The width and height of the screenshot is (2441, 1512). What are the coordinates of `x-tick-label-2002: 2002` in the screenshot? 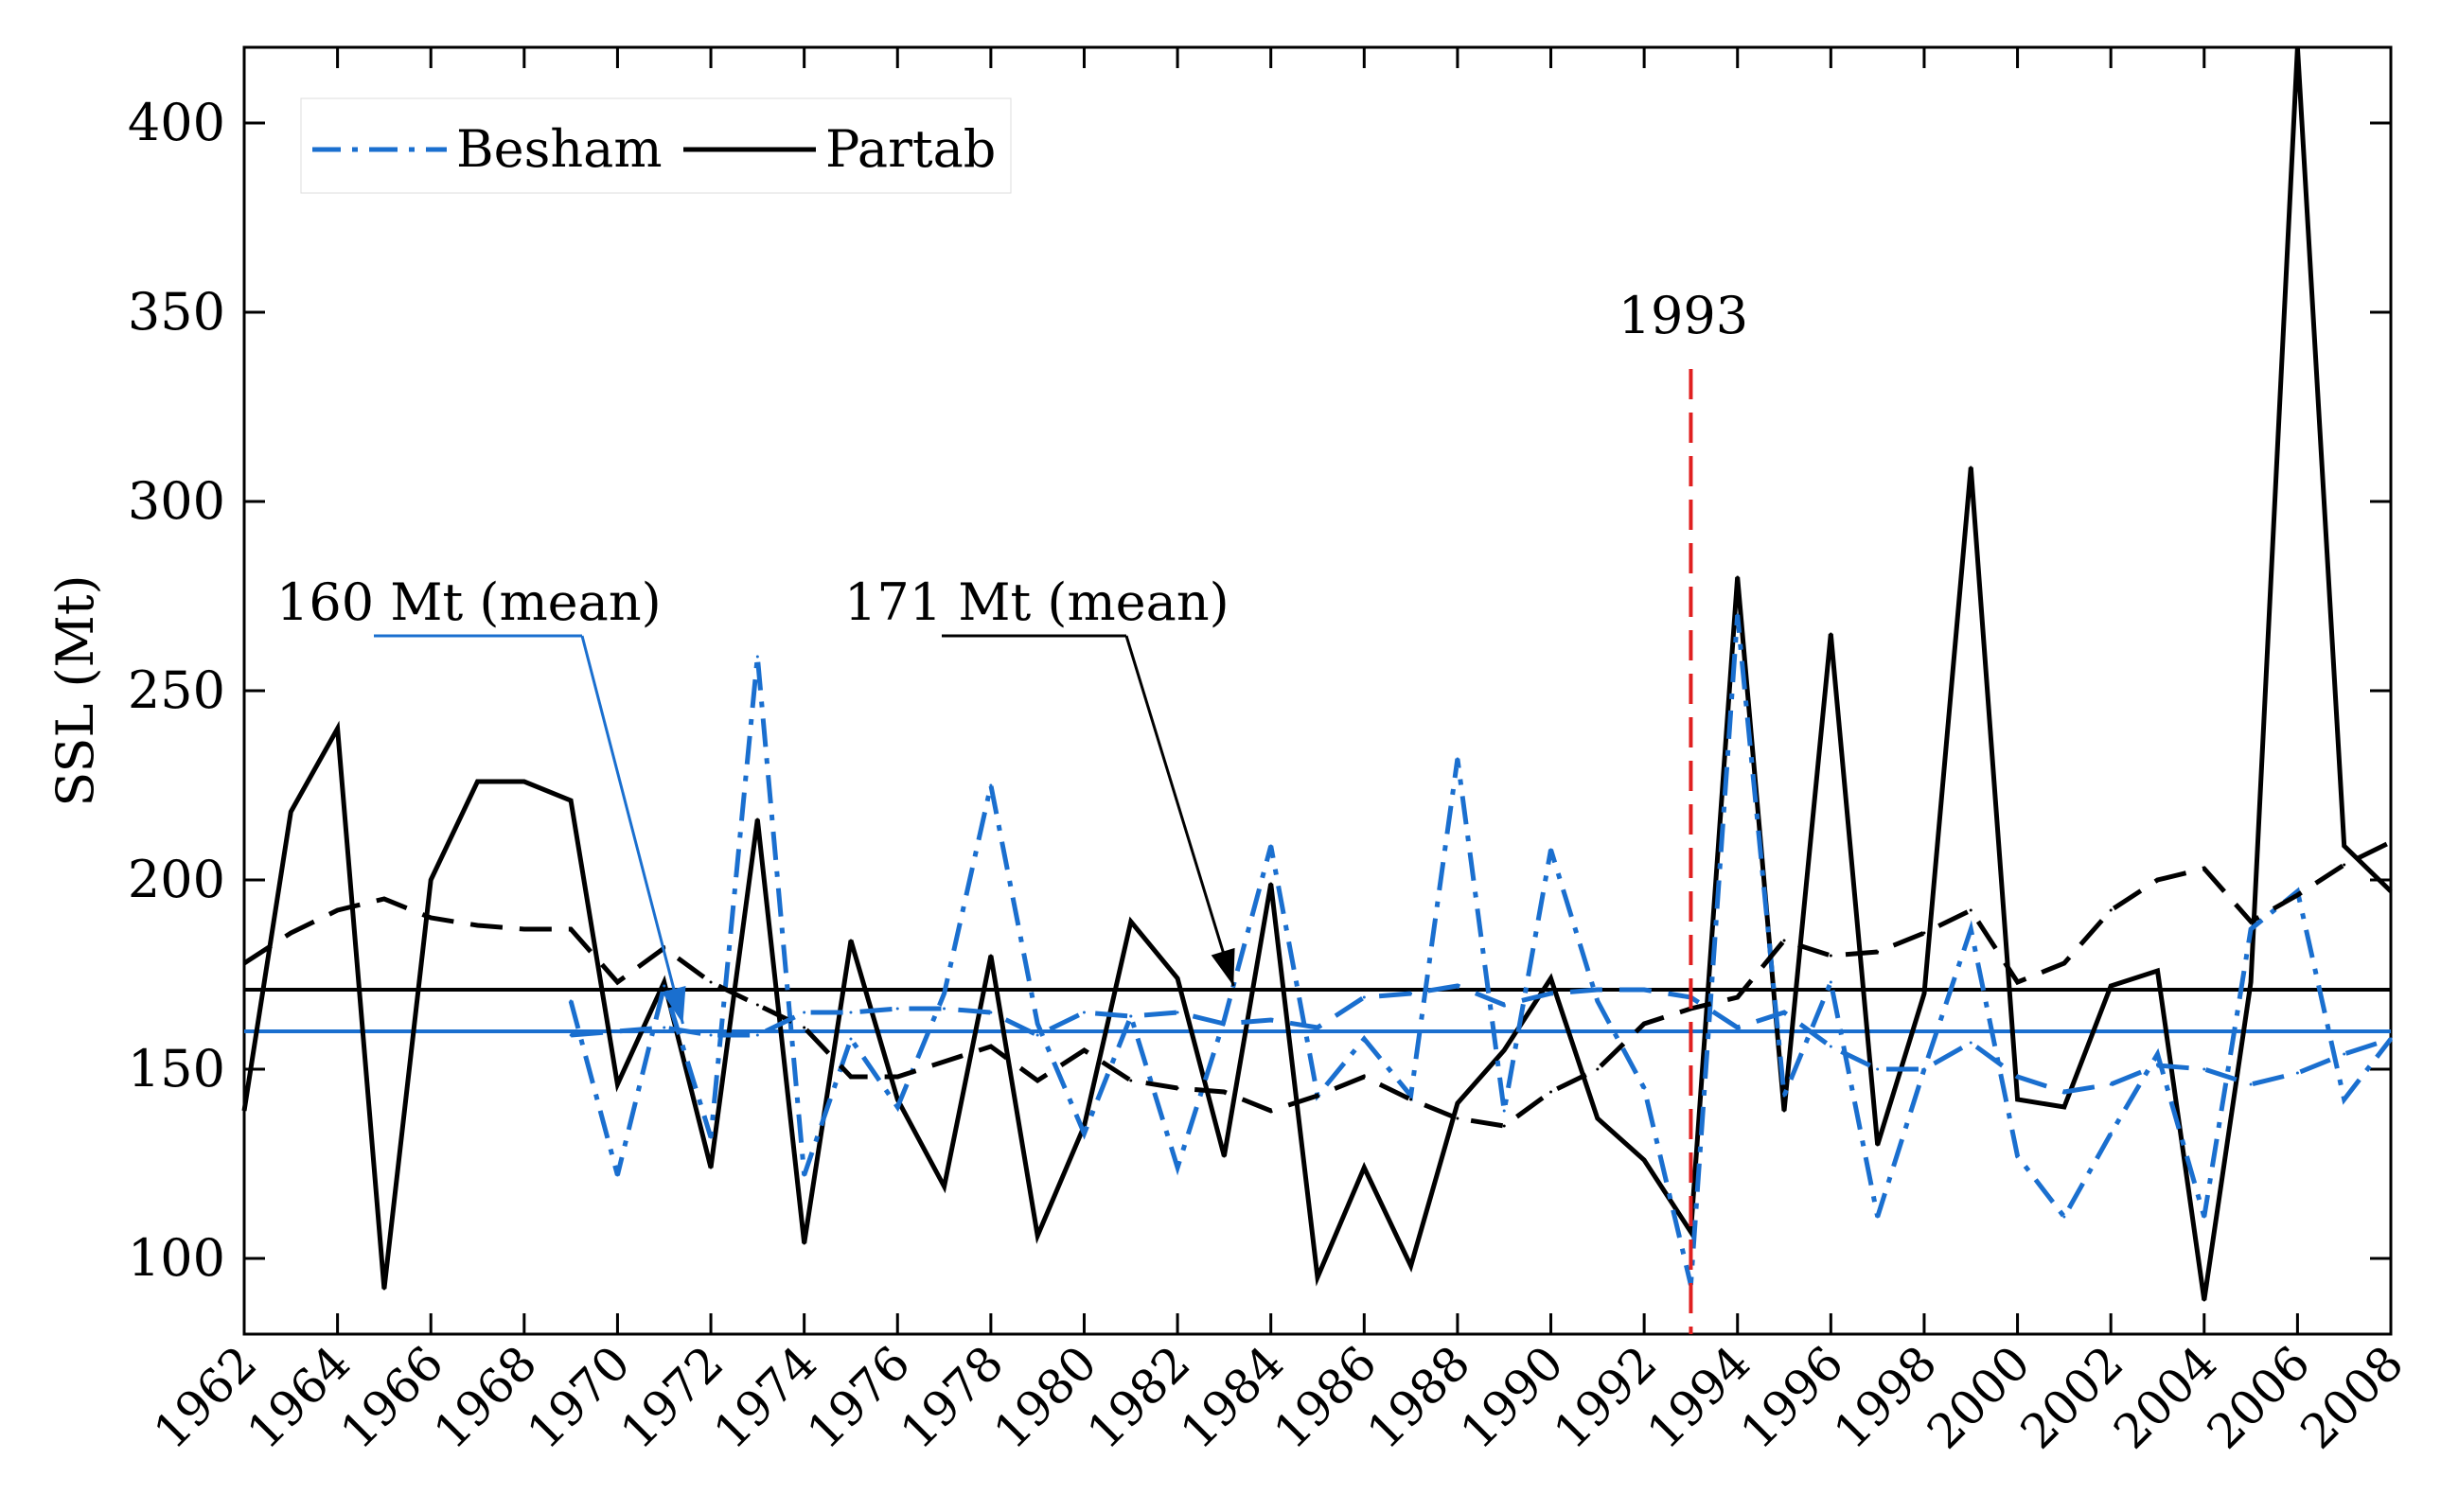 It's located at (2072, 1397).